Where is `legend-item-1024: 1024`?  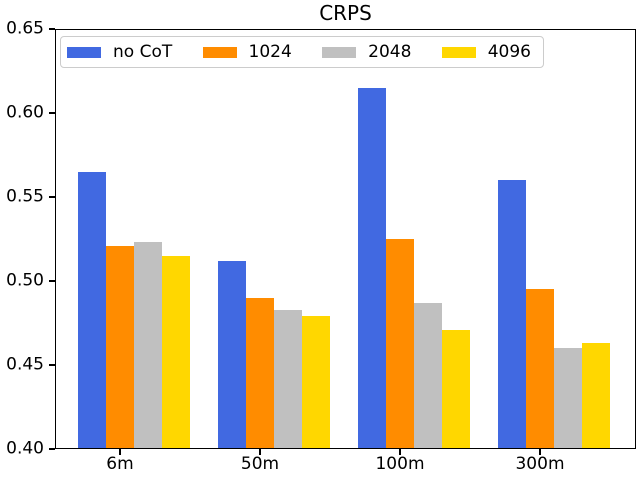 legend-item-1024: 1024 is located at coordinates (247, 51).